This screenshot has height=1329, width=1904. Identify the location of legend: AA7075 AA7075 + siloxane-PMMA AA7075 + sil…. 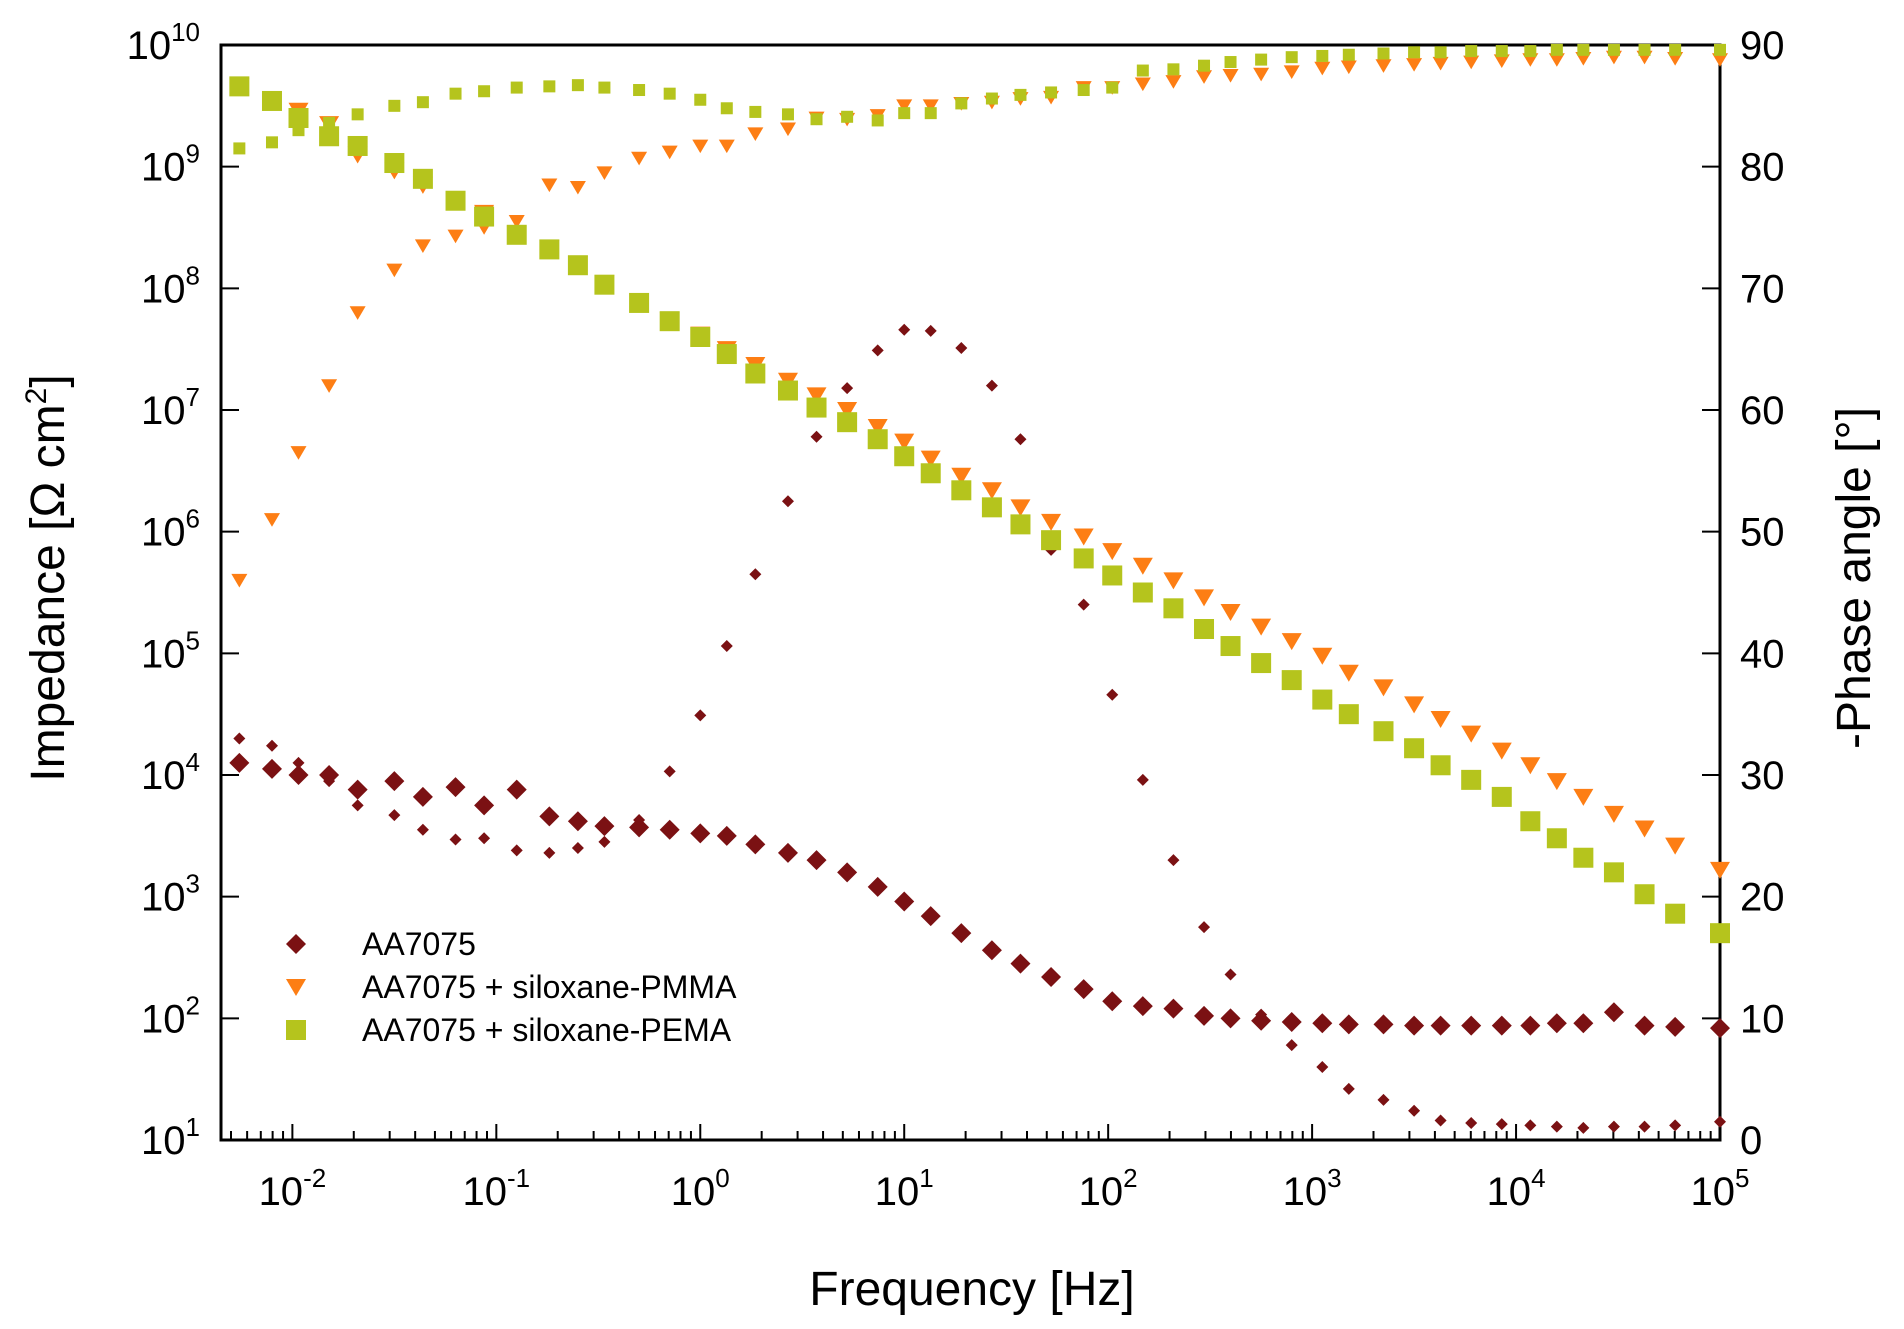
(511, 987).